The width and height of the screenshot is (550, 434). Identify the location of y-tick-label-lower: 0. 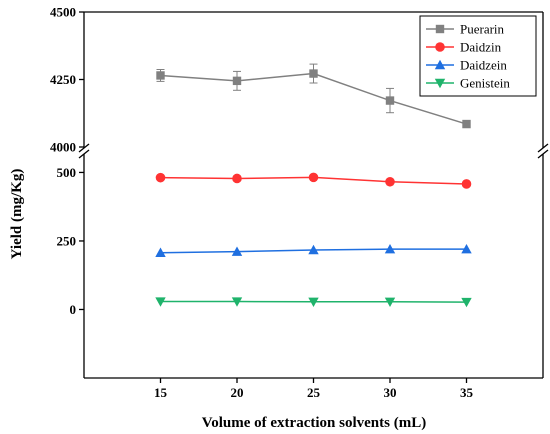
(73, 309).